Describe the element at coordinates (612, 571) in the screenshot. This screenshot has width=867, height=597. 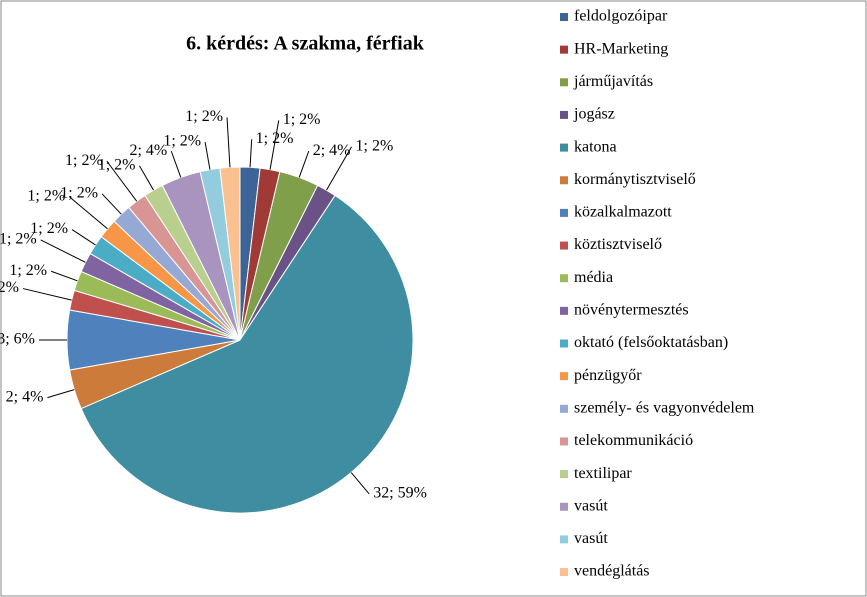
I see `legend-label: vendéglátás` at that location.